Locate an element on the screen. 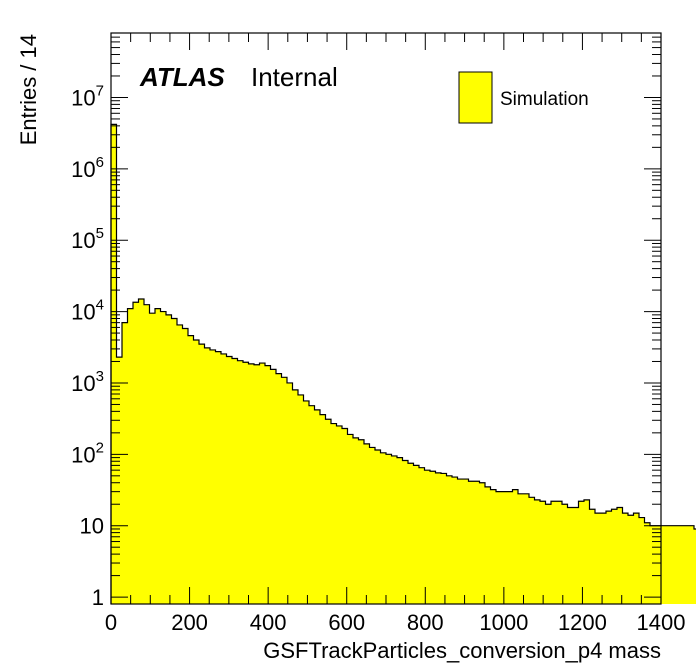 The height and width of the screenshot is (672, 696). y-tick-exponent: 3 is located at coordinates (100, 376).